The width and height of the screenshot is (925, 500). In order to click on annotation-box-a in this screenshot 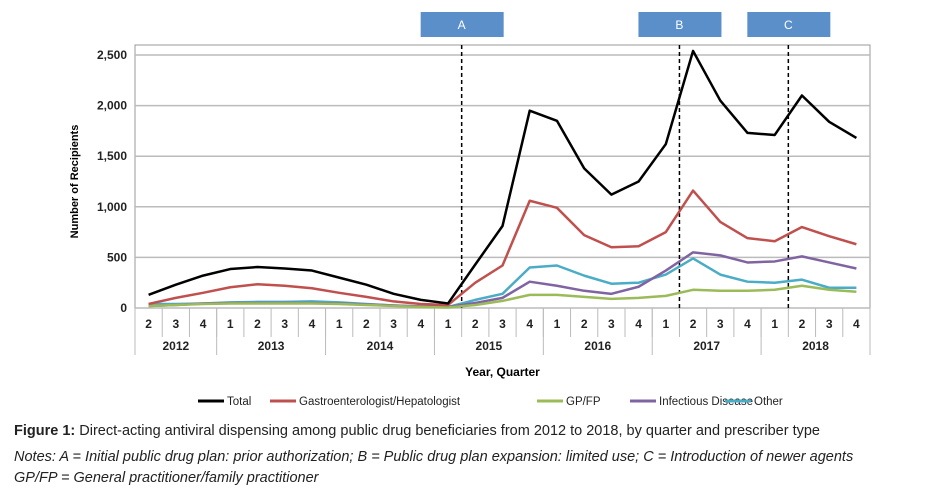, I will do `click(462, 24)`.